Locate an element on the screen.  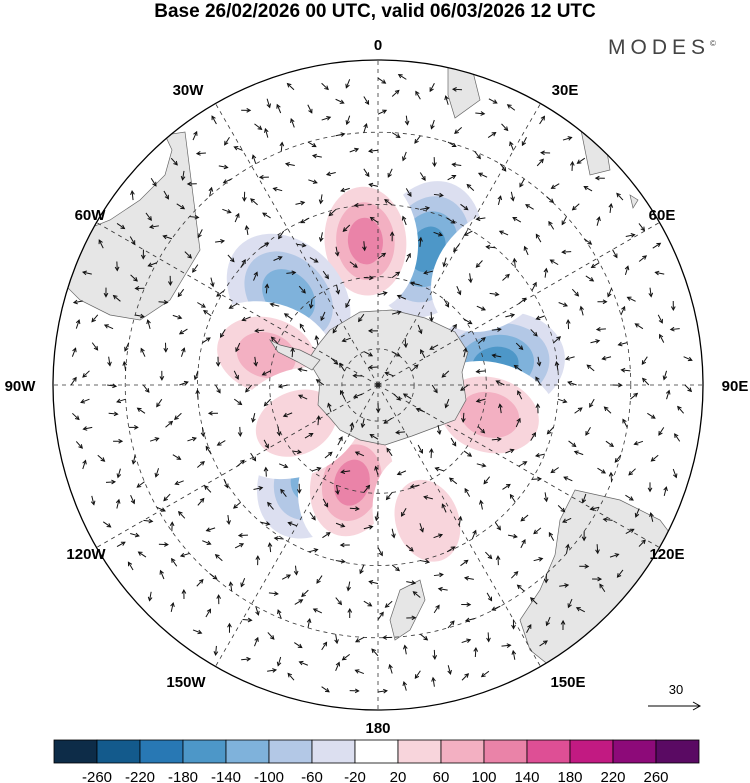
anomaly-contour is located at coordinates (296, 423).